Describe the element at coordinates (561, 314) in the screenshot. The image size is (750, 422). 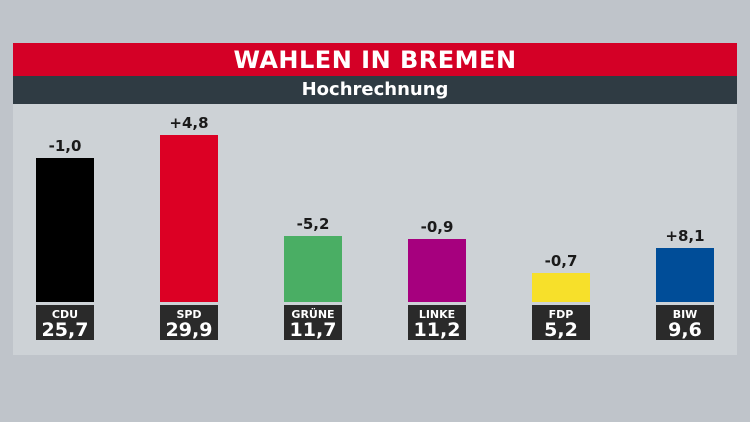
I see `party-name: FDP` at that location.